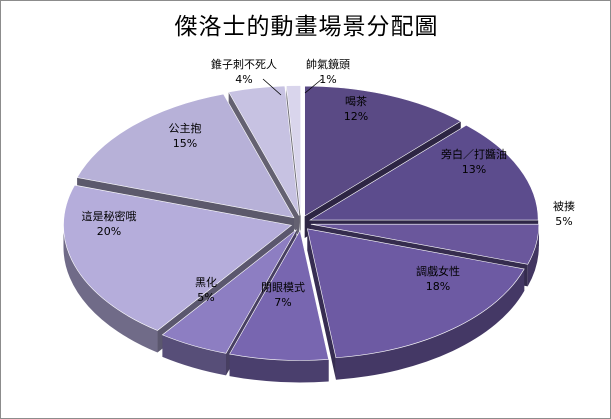 The height and width of the screenshot is (419, 611). Describe the element at coordinates (243, 79) in the screenshot. I see `slice-value-label: 4%` at that location.